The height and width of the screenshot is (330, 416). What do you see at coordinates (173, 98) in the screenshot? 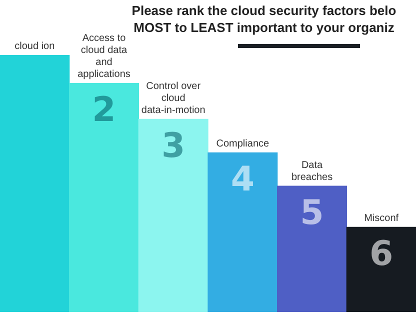
I see `x-tick-label: Control over cloud data-in-motion` at bounding box center [173, 98].